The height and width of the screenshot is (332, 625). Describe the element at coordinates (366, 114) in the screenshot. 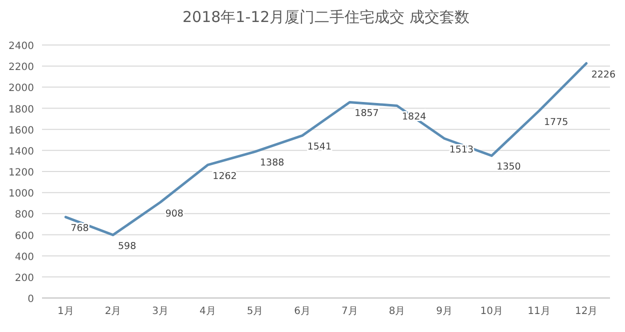

I see `data-label: 1857` at that location.